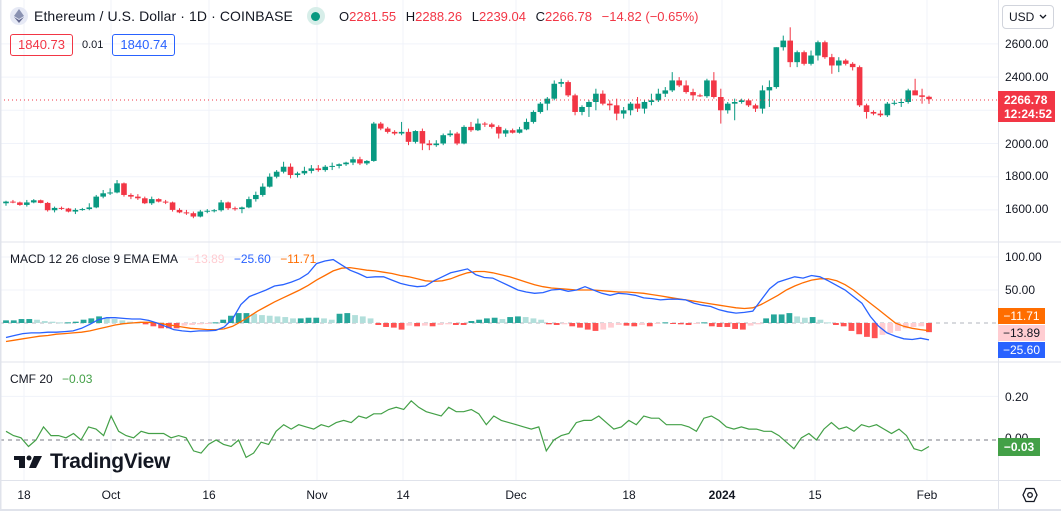 The height and width of the screenshot is (511, 1061). What do you see at coordinates (1027, 209) in the screenshot?
I see `price-axis-label: 1600.00` at bounding box center [1027, 209].